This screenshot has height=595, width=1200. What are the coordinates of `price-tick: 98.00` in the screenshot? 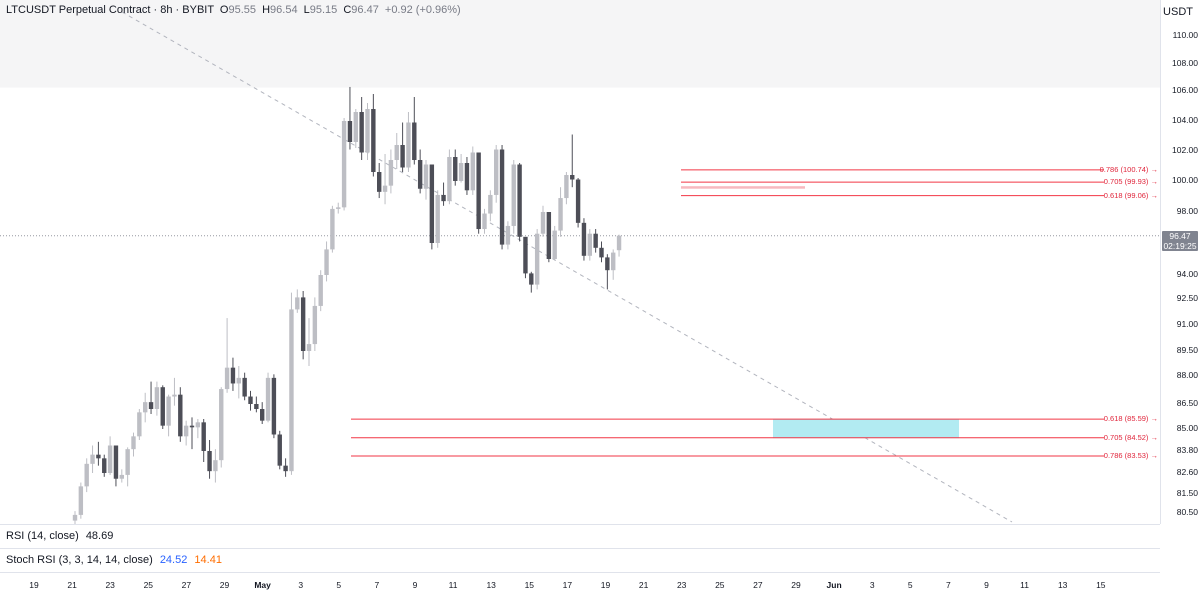 It's located at (1187, 211).